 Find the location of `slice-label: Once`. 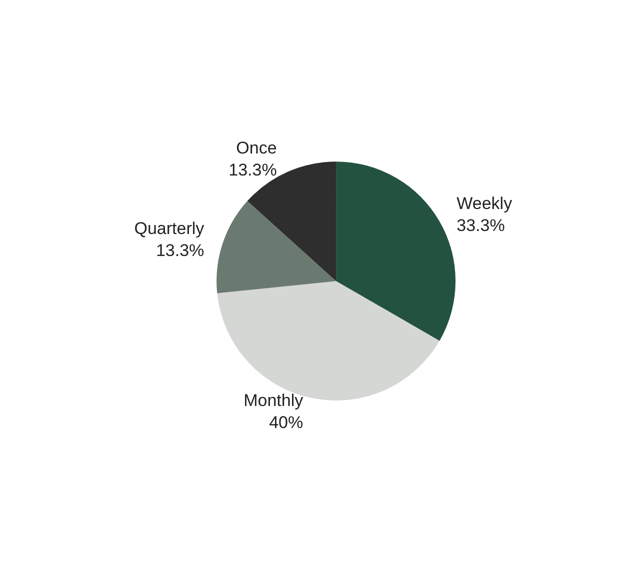

slice-label: Once is located at coordinates (256, 148).